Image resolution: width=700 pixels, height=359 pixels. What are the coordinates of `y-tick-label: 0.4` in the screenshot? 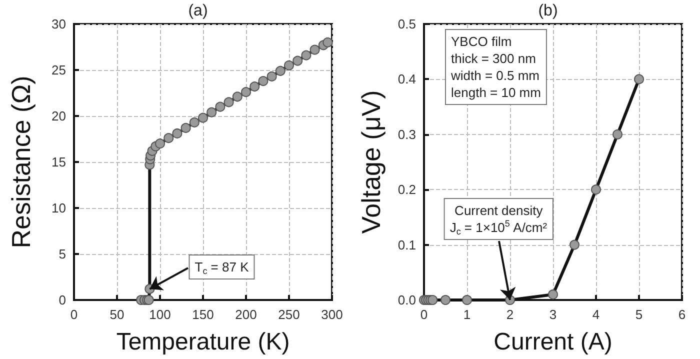 It's located at (407, 79).